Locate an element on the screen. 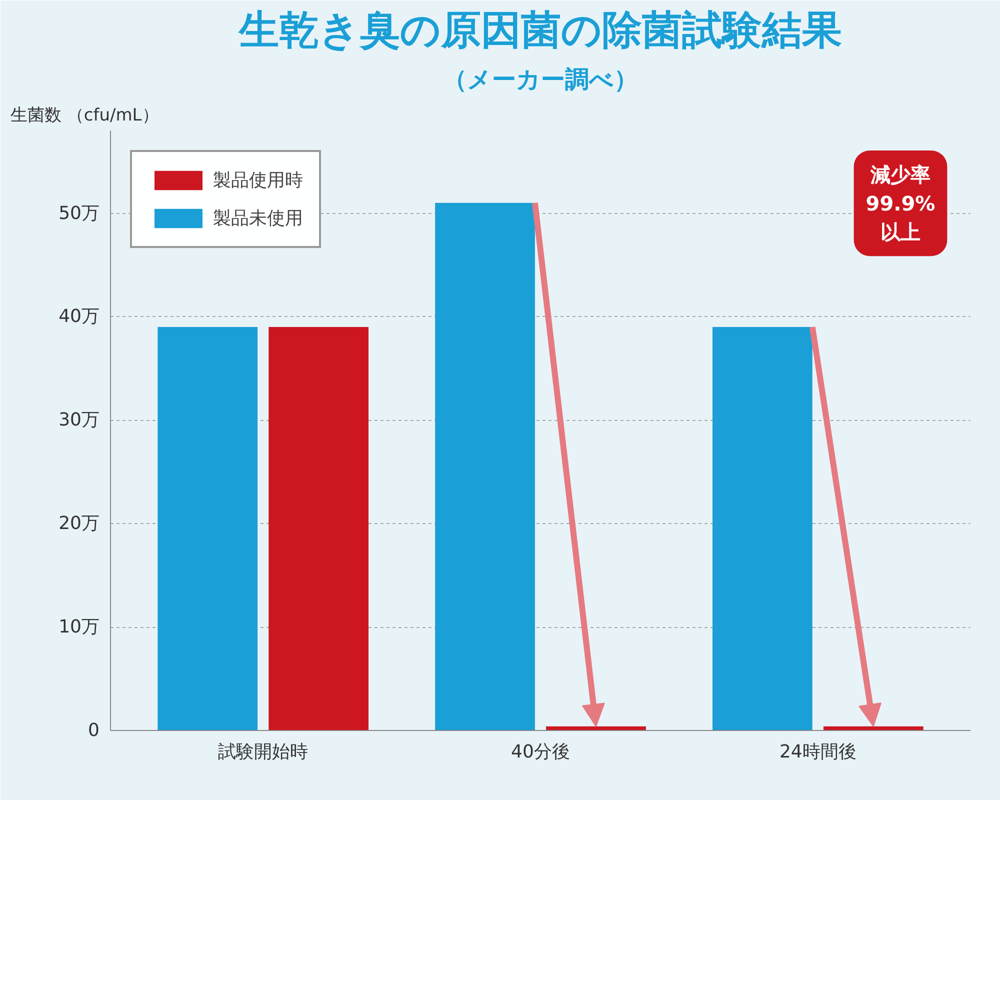 Image resolution: width=1000 pixels, height=1000 pixels. x-tick-label: 40分後 is located at coordinates (540, 752).